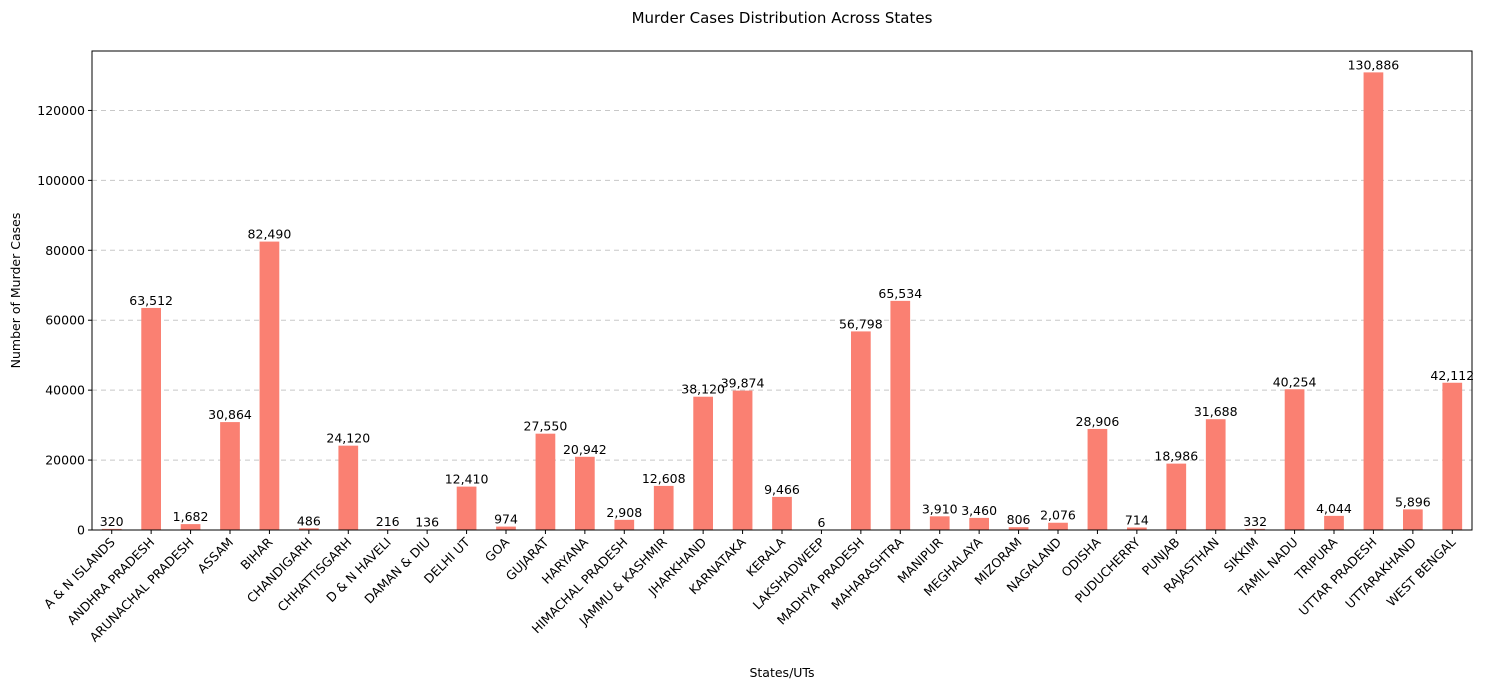 The height and width of the screenshot is (690, 1486). I want to click on data-label: 30,864, so click(230, 414).